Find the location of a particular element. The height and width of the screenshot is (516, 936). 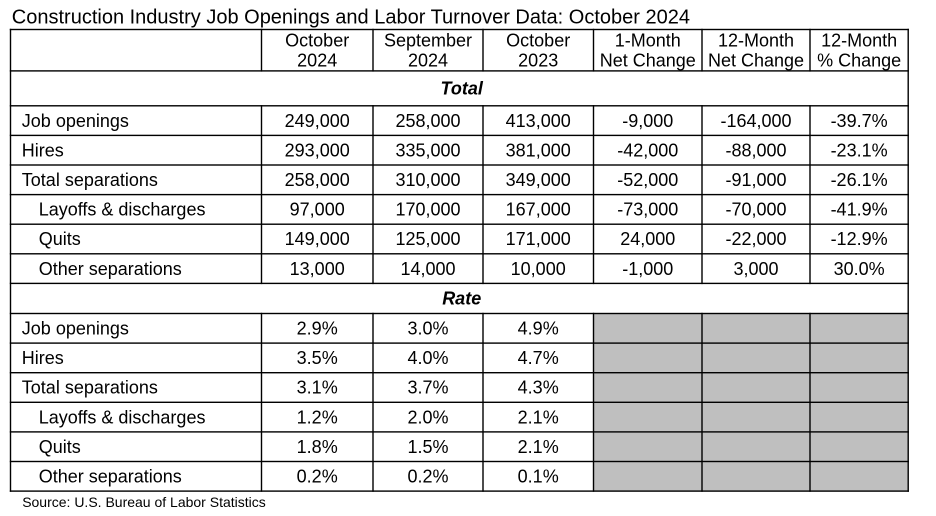

svg-text: 293,000 is located at coordinates (317, 150).